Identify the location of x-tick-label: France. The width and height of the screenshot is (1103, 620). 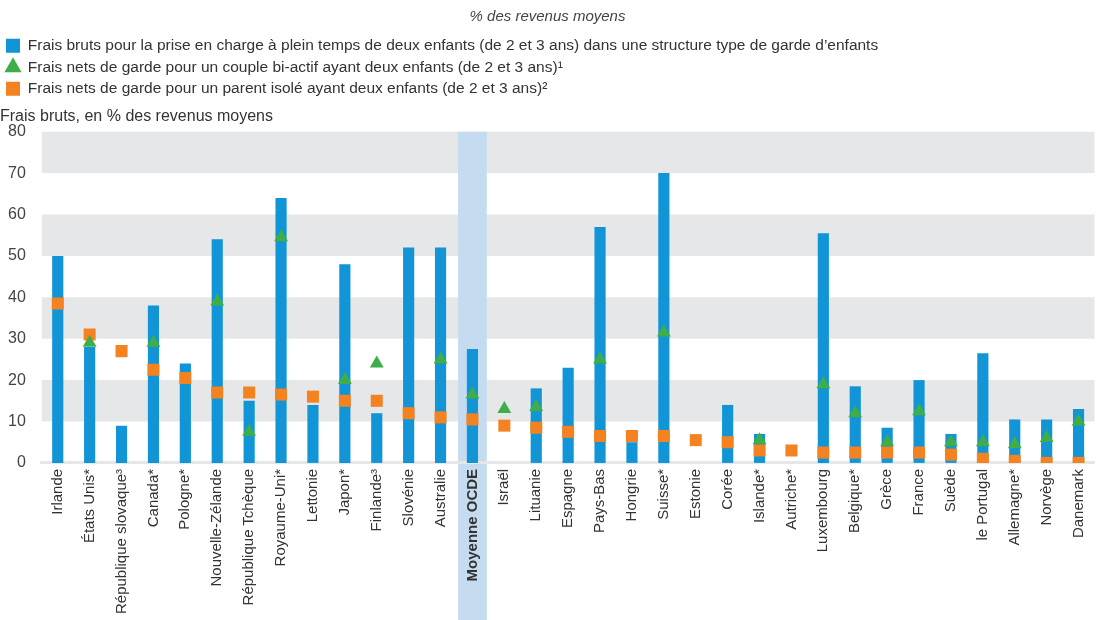
(918, 492).